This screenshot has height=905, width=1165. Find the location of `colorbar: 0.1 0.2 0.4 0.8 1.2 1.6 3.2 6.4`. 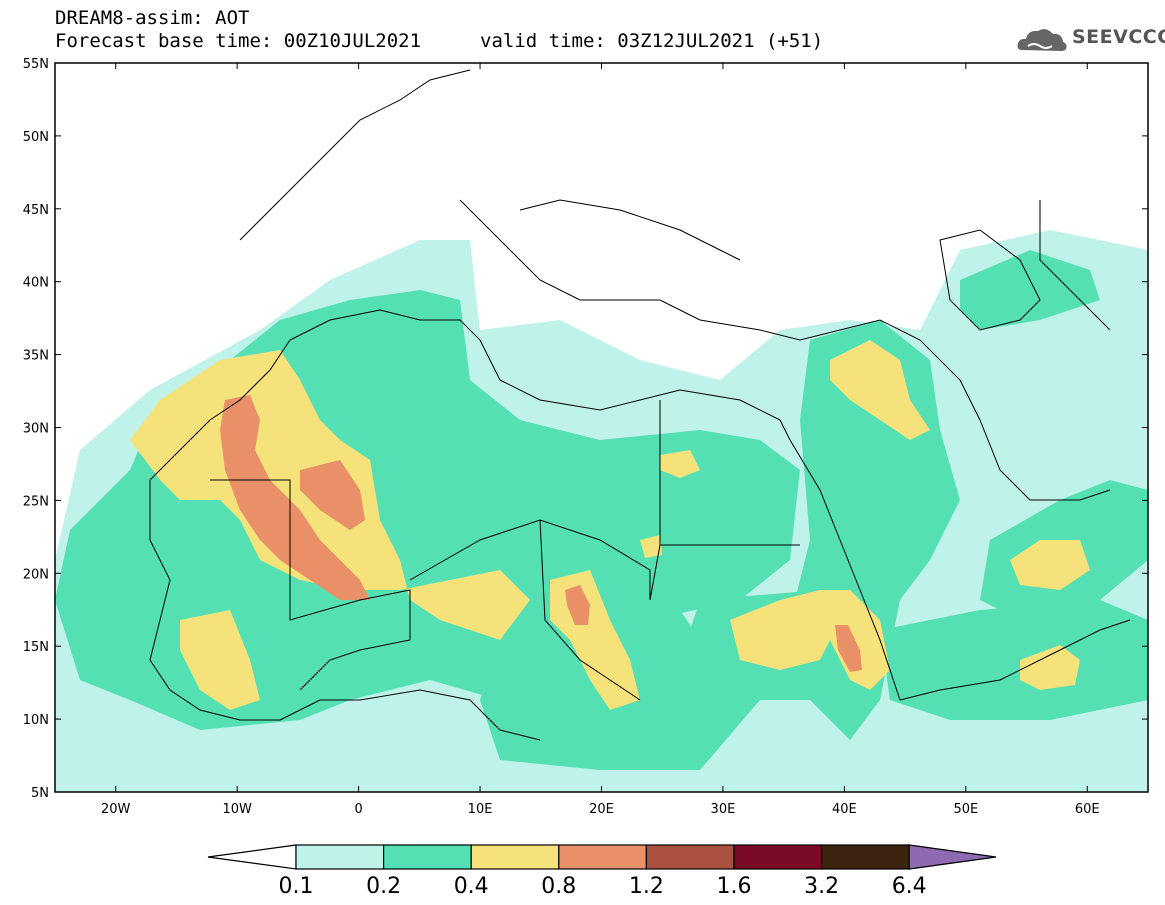

colorbar: 0.1 0.2 0.4 0.8 1.2 1.6 3.2 6.4 is located at coordinates (602, 871).